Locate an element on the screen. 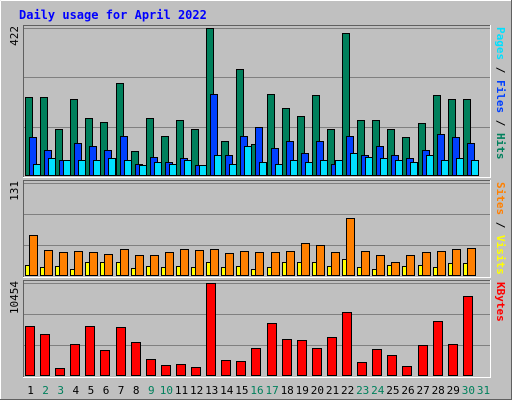 The height and width of the screenshot is (400, 512). legend-part: Sites is located at coordinates (500, 198).